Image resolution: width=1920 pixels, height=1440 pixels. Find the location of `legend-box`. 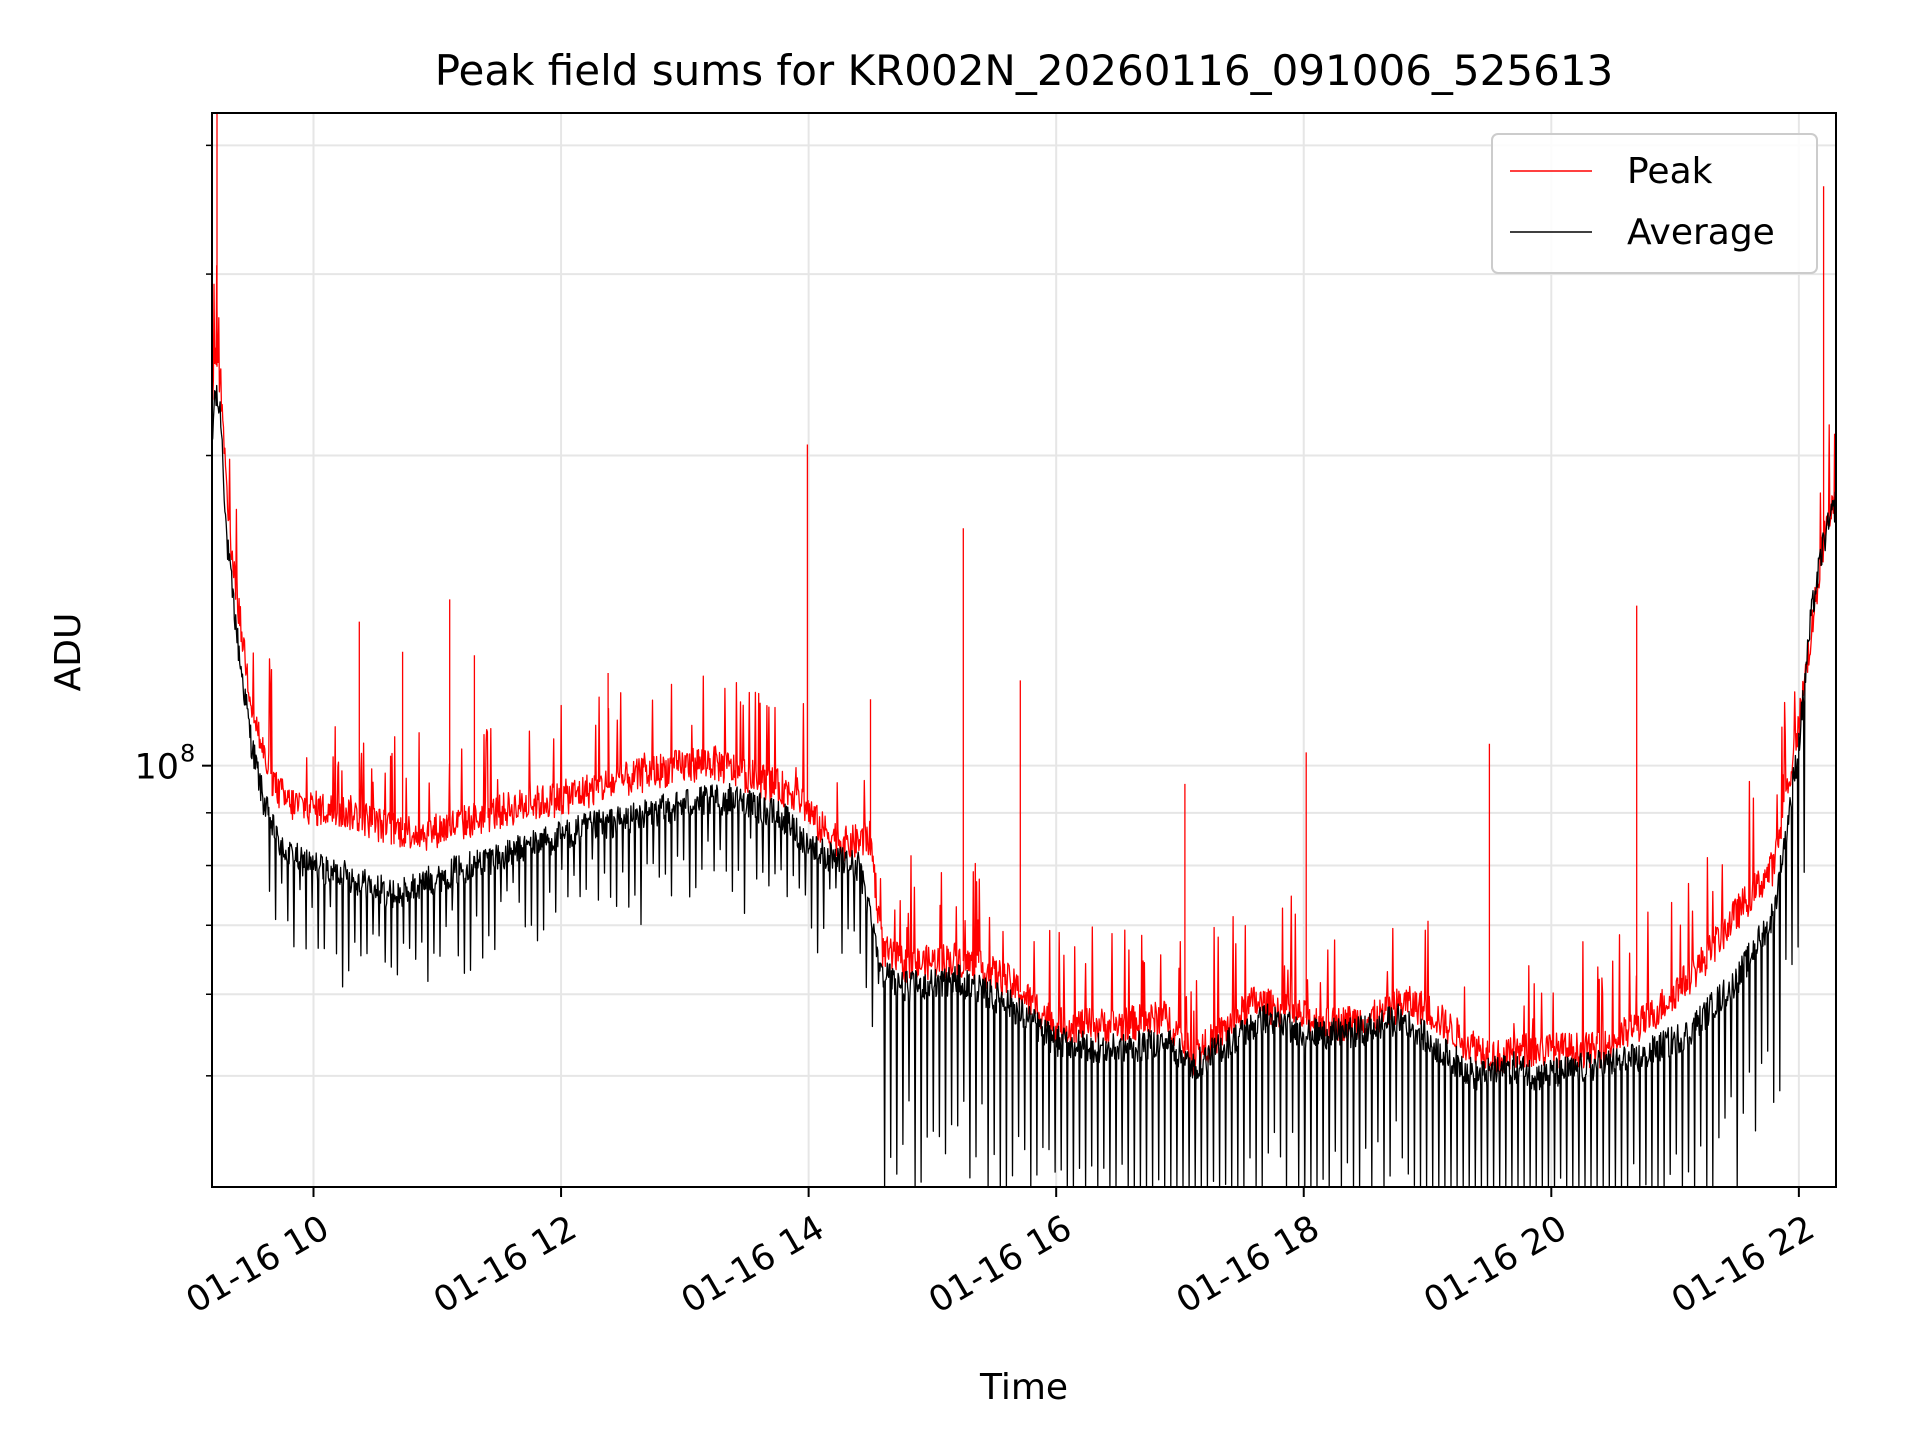

legend-box is located at coordinates (1654, 203).